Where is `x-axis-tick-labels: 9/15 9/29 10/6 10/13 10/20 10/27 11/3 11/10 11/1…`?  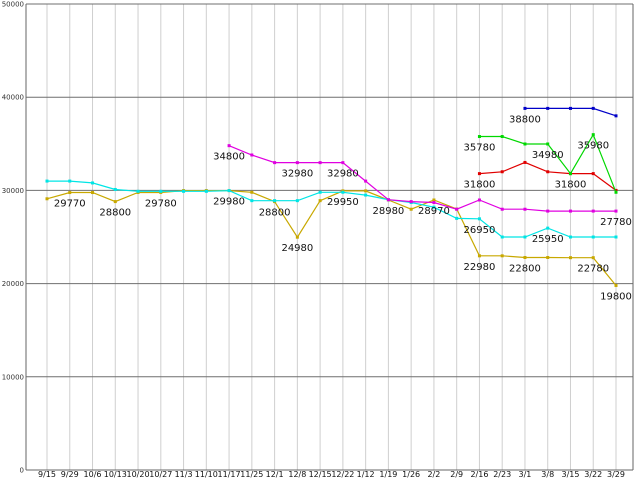
x-axis-tick-labels: 9/15 9/29 10/6 10/13 10/20 10/27 11/3 11/10 11/1… is located at coordinates (331, 474).